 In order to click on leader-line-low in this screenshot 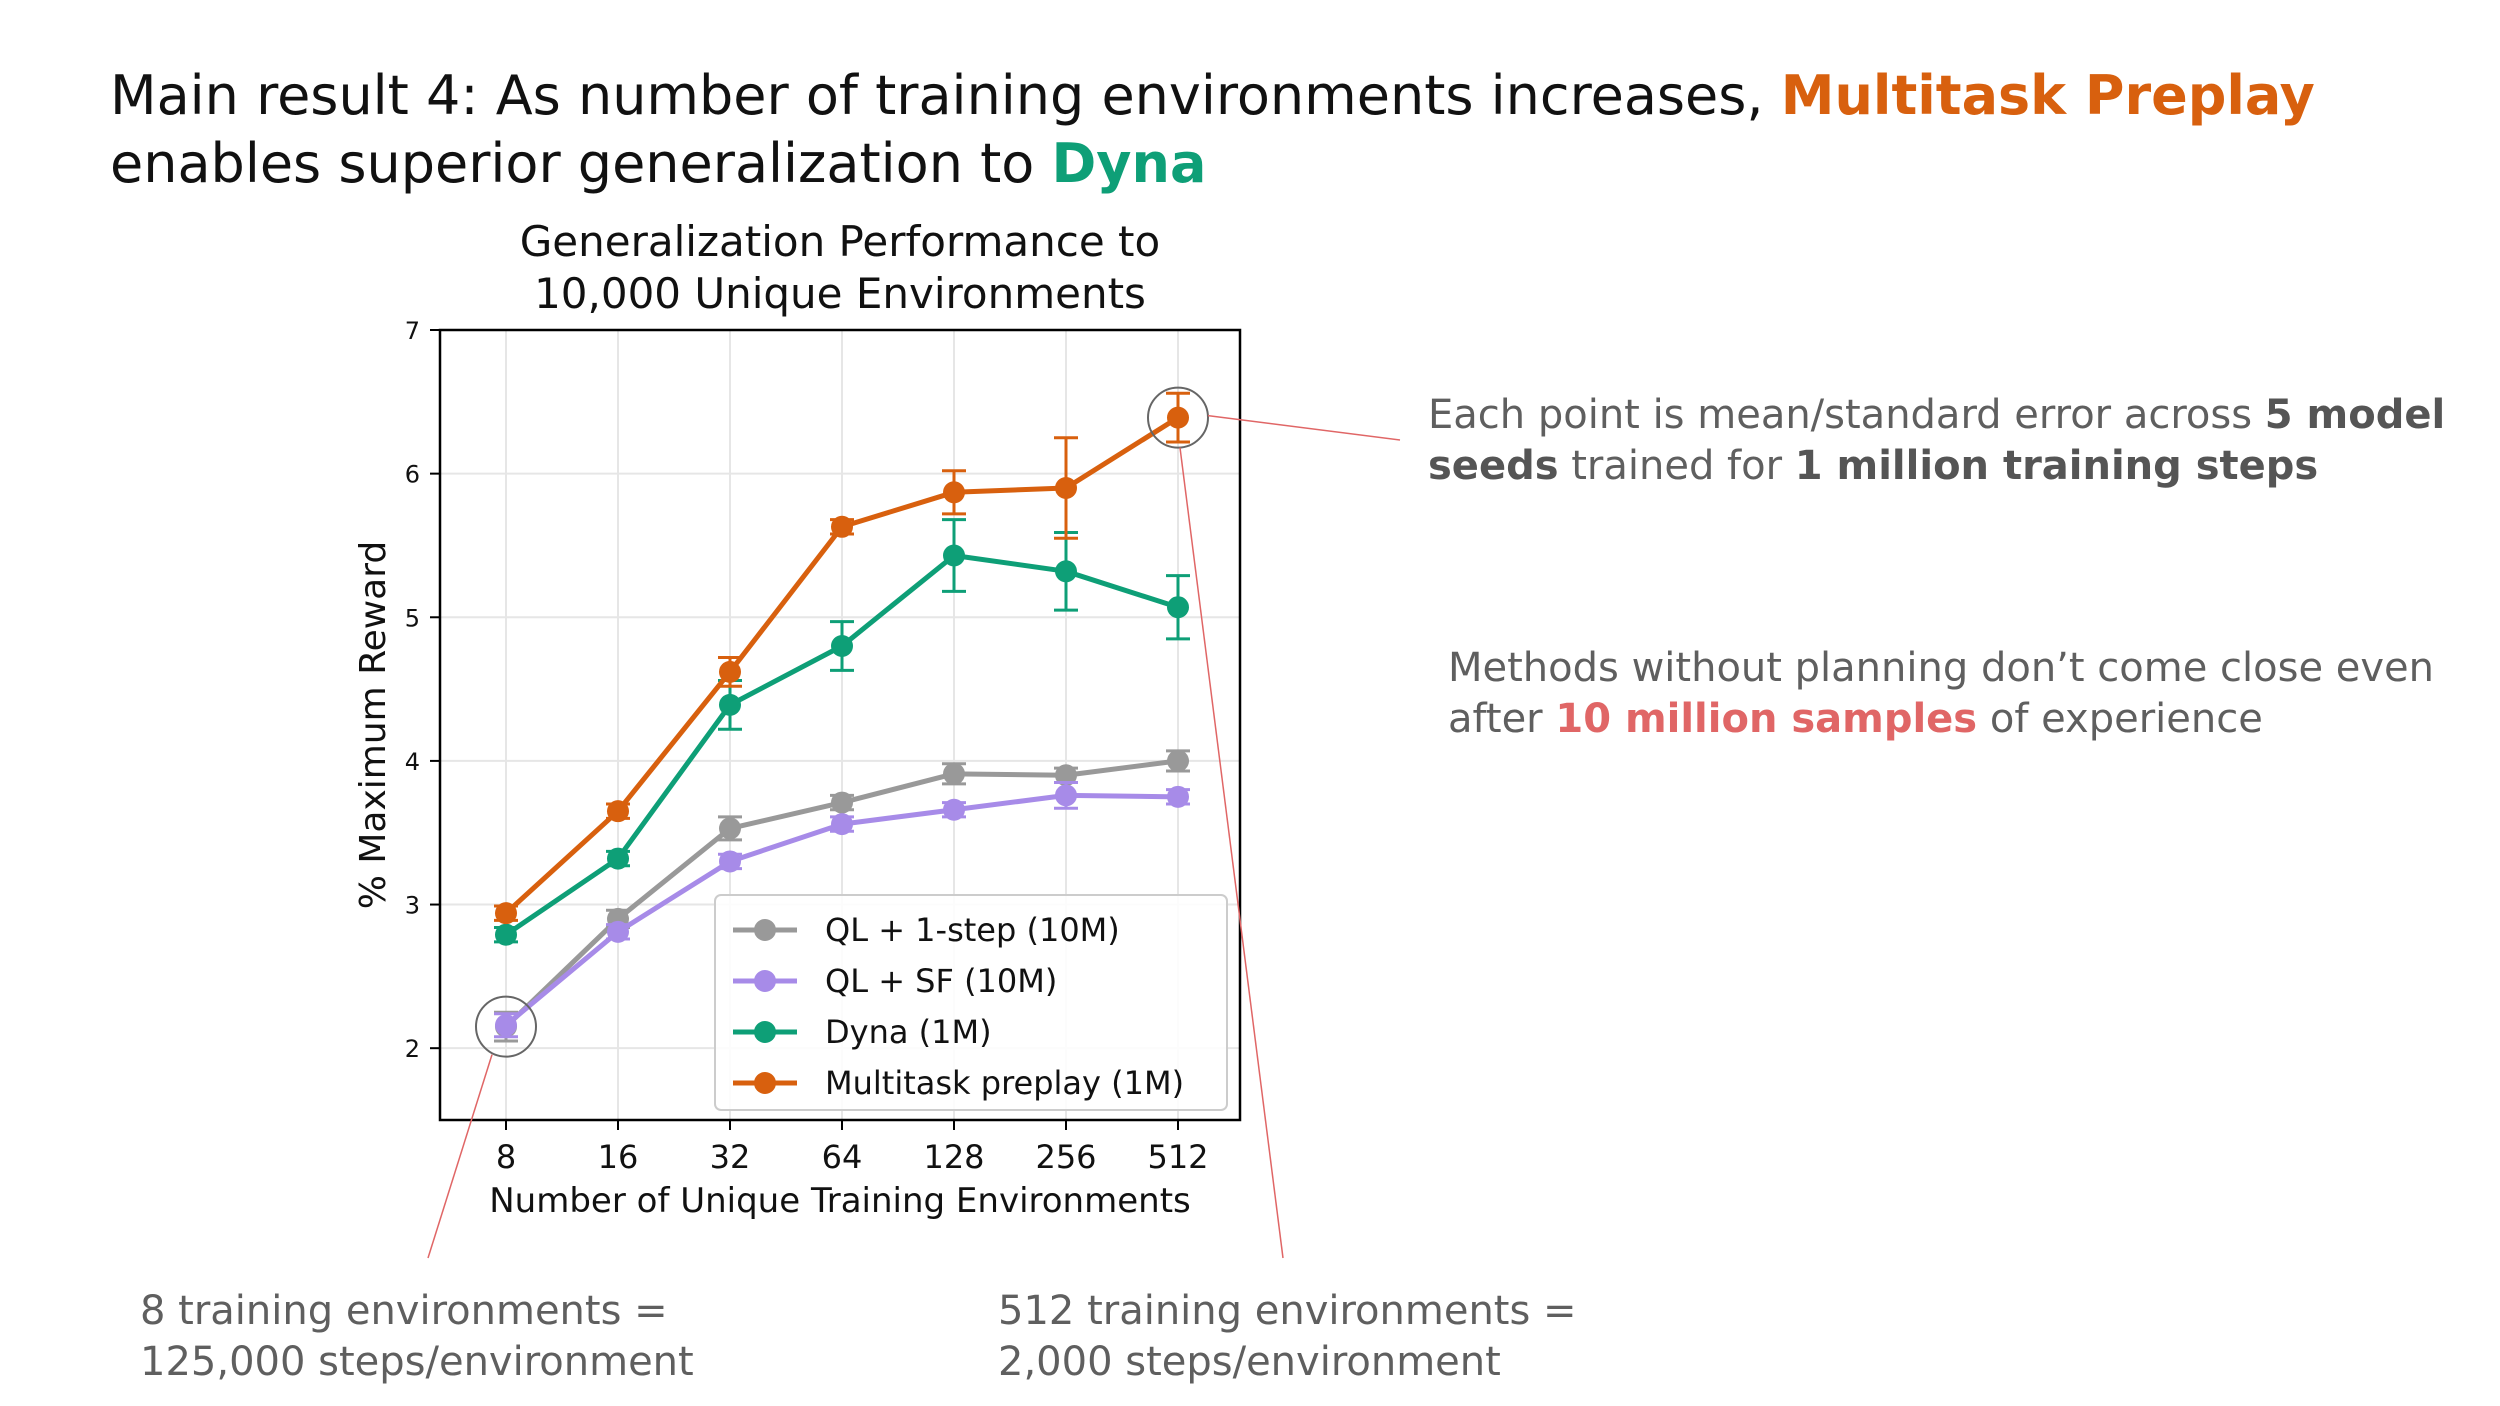, I will do `click(460, 1156)`.